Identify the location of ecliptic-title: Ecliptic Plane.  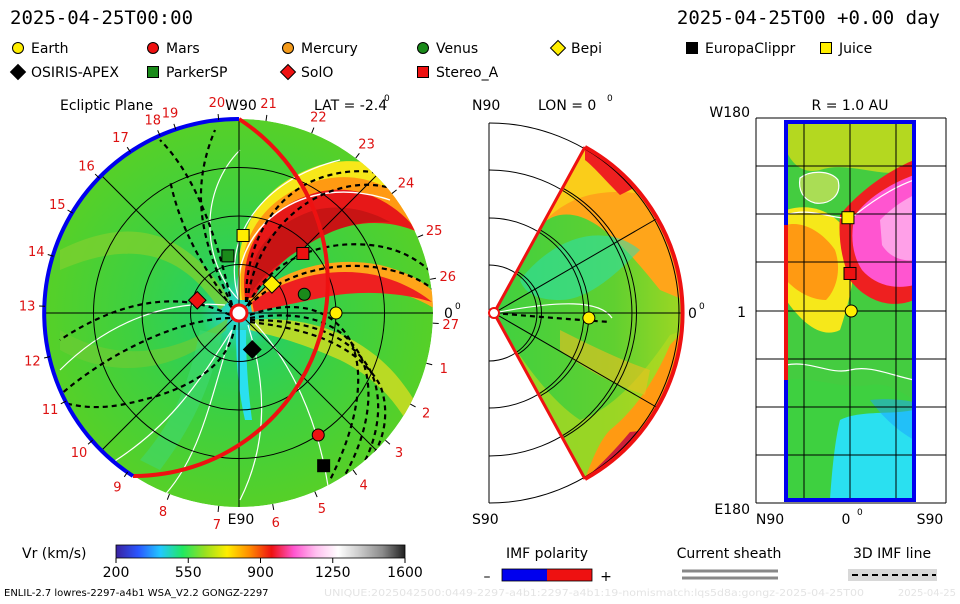
(106, 106).